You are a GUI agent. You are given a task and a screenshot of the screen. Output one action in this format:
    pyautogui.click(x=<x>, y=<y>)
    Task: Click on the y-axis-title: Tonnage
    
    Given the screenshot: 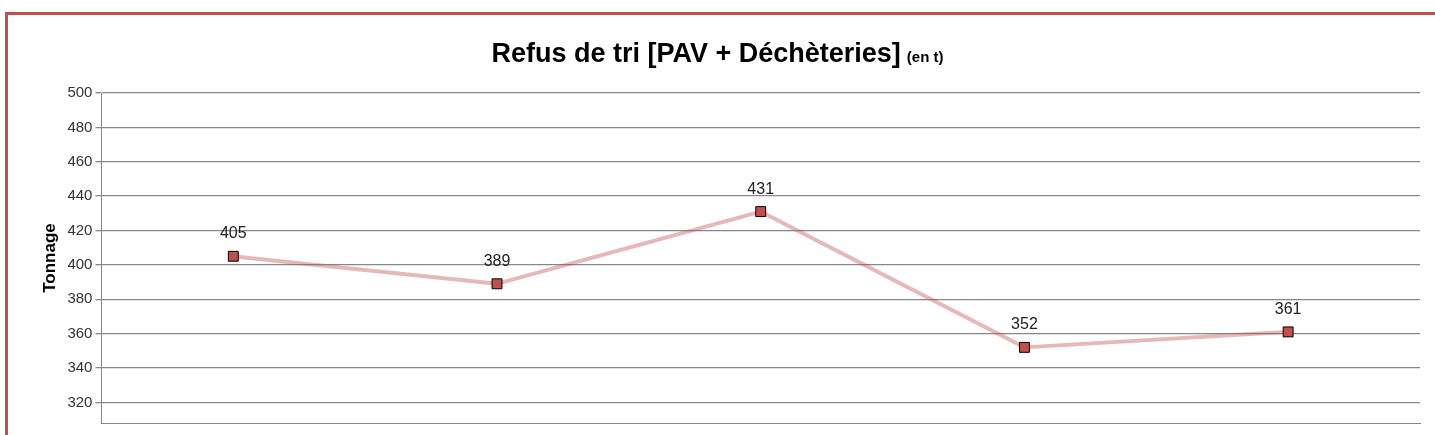 What is the action you would take?
    pyautogui.click(x=49, y=258)
    